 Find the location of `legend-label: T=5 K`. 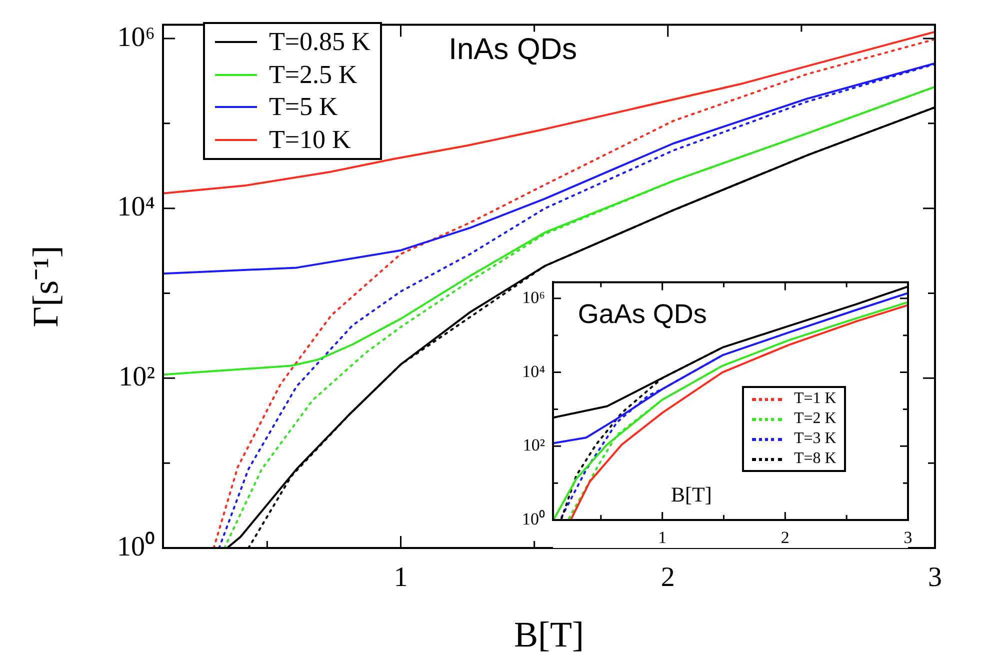

legend-label: T=5 K is located at coordinates (303, 107).